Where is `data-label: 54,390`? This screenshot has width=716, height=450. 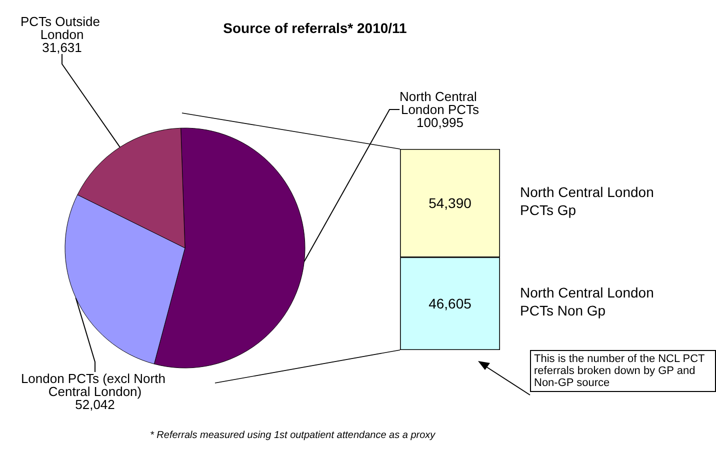
data-label: 54,390 is located at coordinates (450, 203).